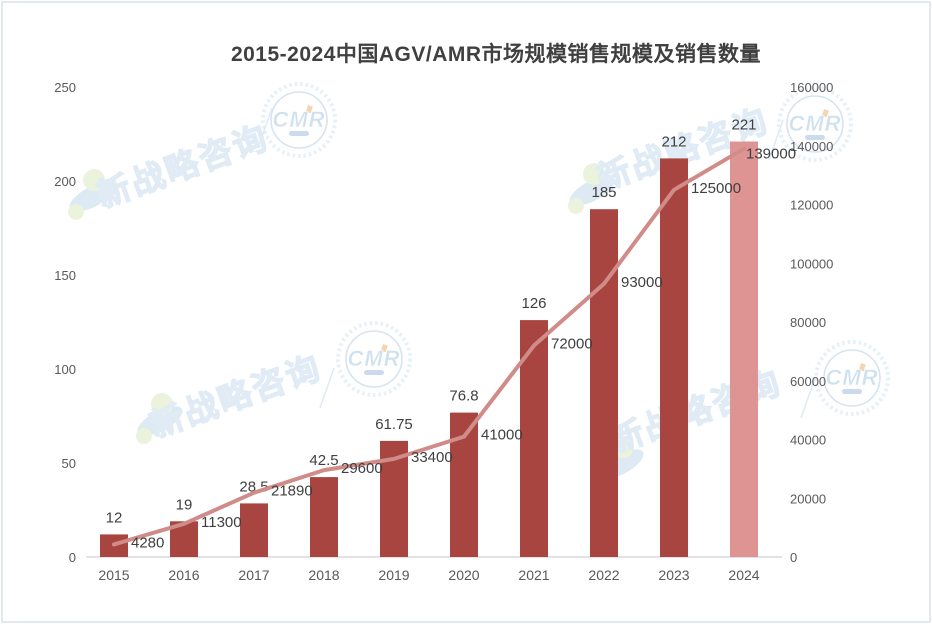 This screenshot has width=932, height=624. I want to click on x-axis-label: 2016, so click(183, 575).